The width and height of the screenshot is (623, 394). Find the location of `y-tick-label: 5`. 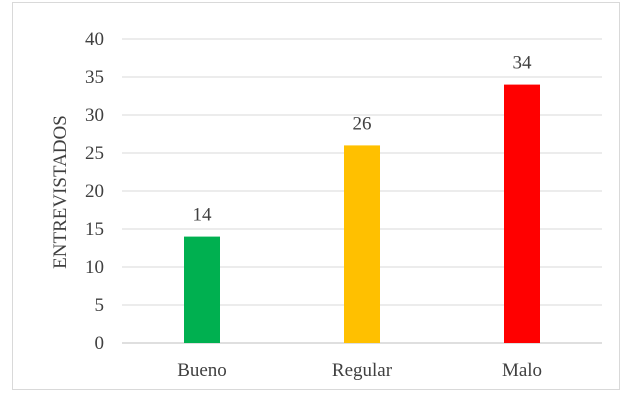

y-tick-label: 5 is located at coordinates (100, 305).